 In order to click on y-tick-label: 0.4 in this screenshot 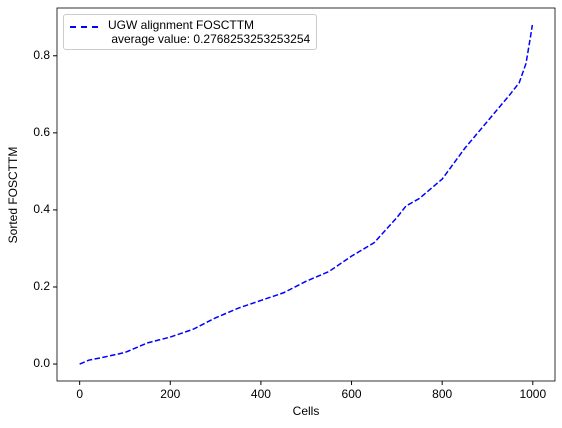, I will do `click(41, 209)`.